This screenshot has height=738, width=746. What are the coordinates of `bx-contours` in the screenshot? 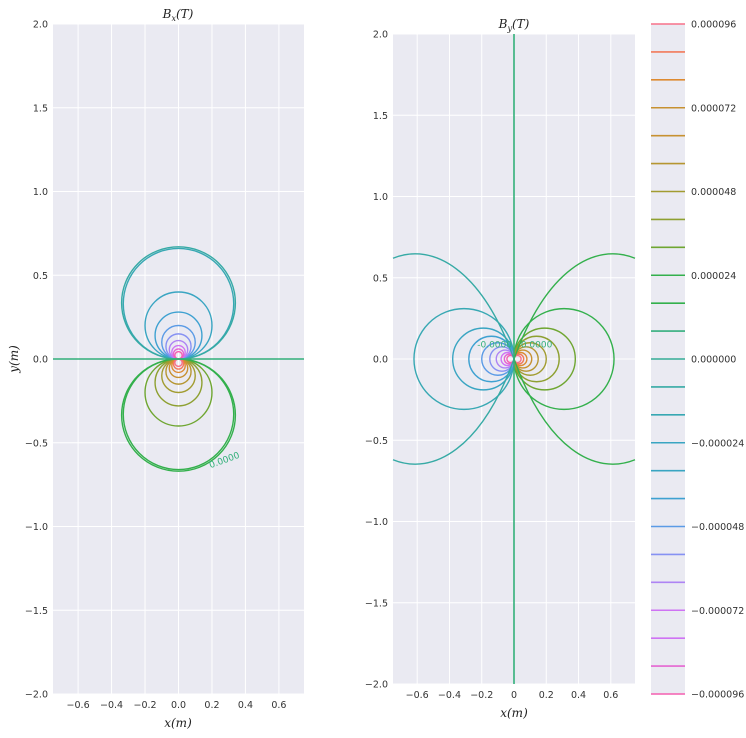 It's located at (178, 359).